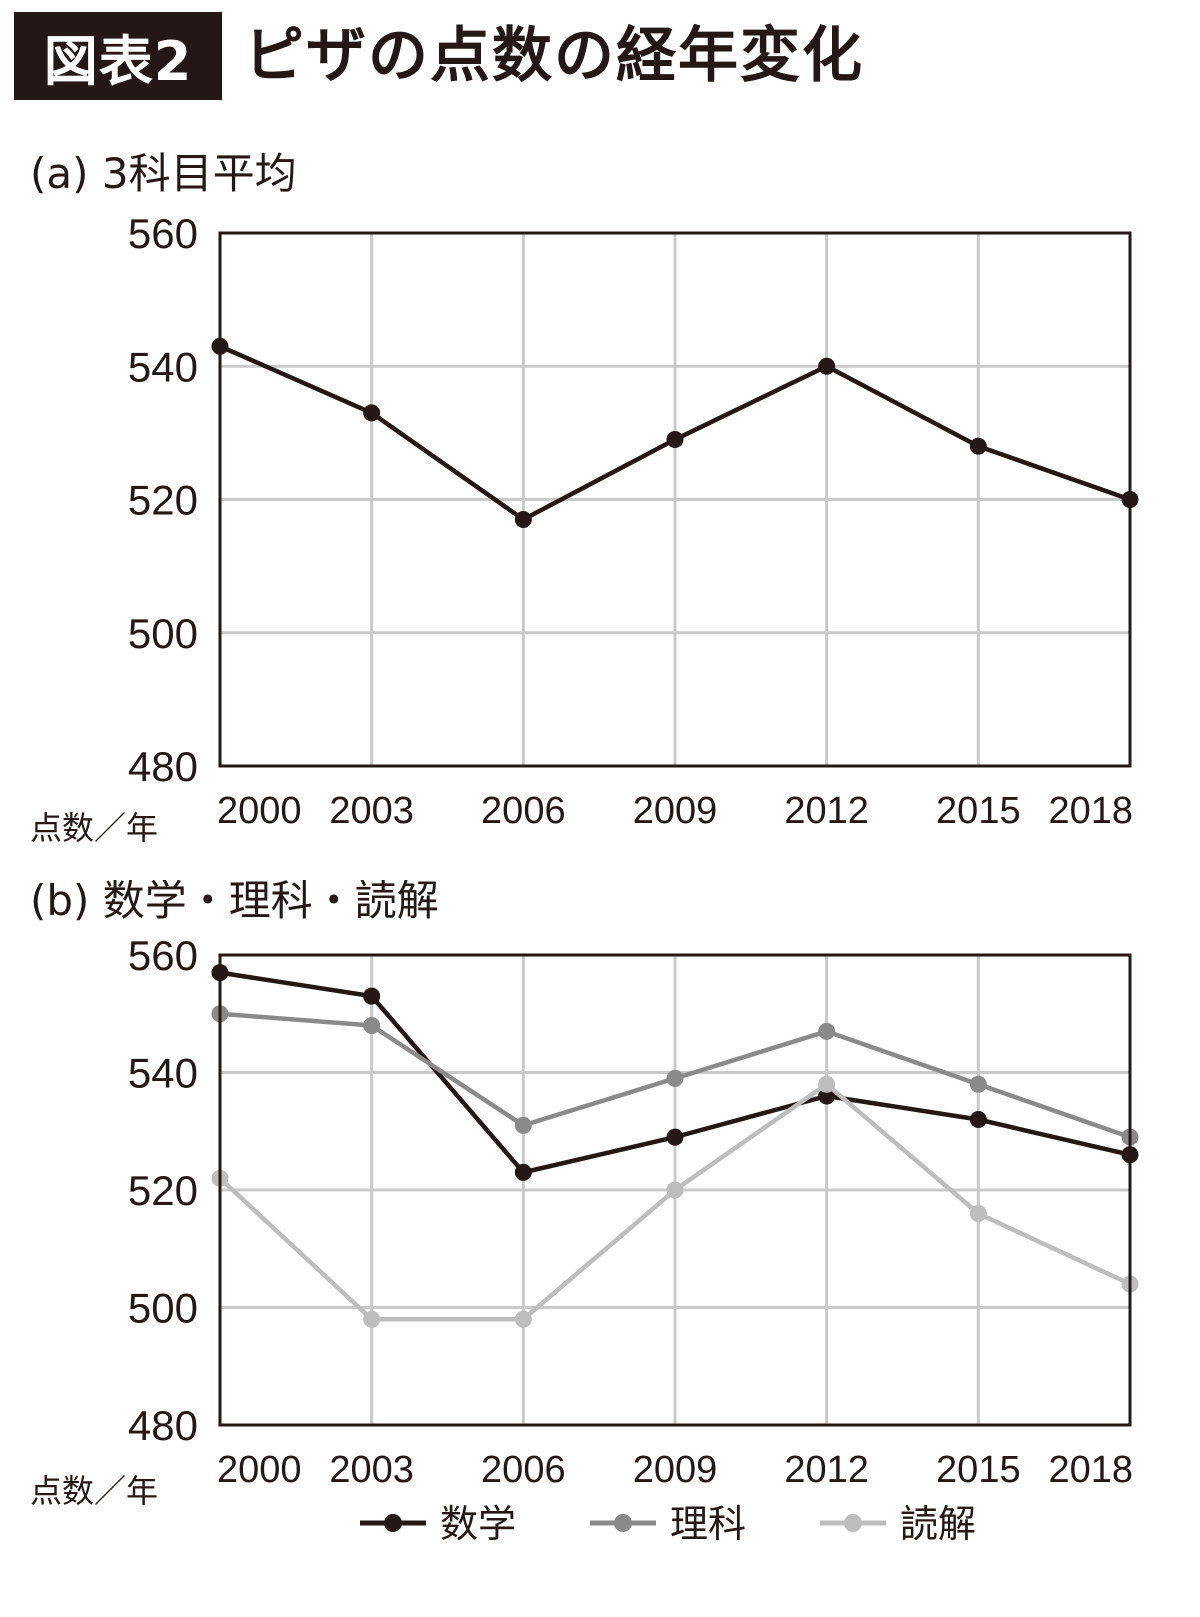 This screenshot has height=1617, width=1200. Describe the element at coordinates (554, 56) in the screenshot. I see `figure-title: ピザの点数の経年変化` at that location.